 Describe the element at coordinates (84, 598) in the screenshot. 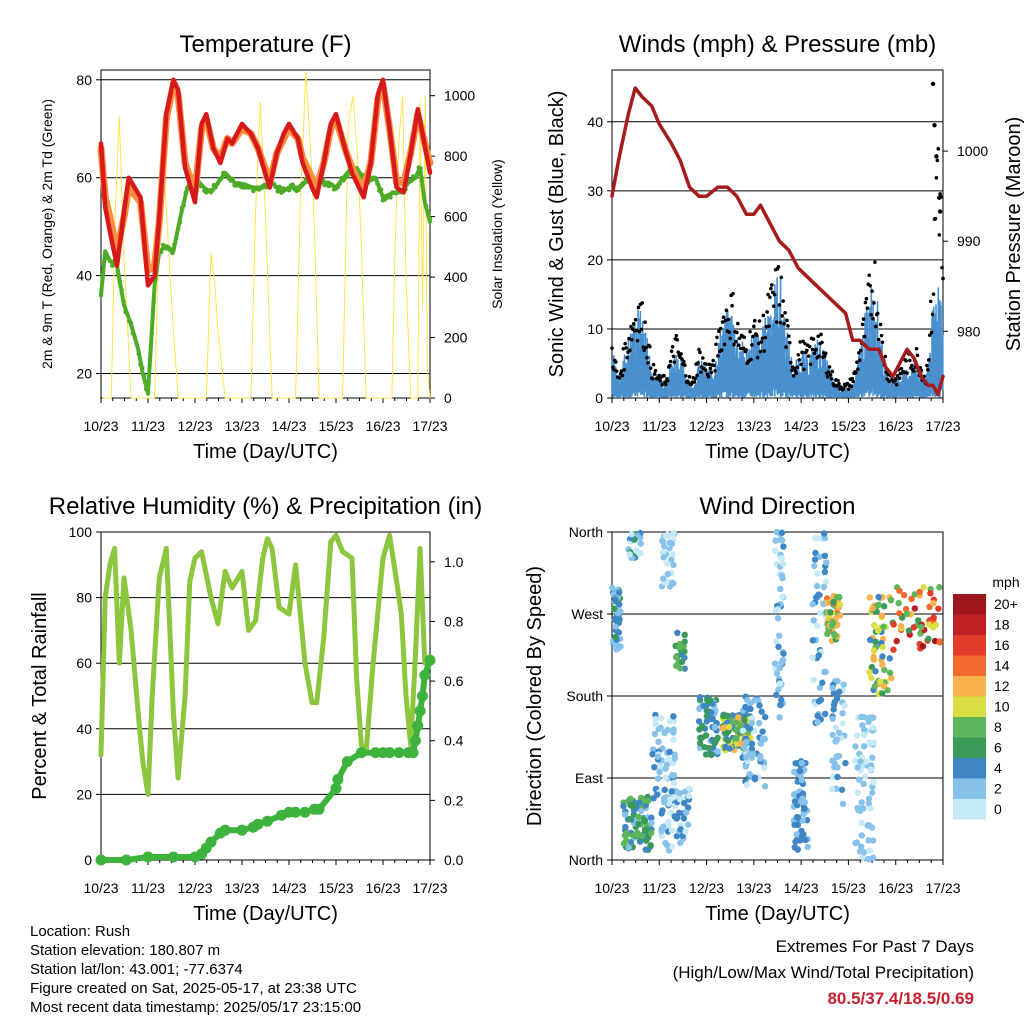

I see `y-tick-label: 80` at that location.